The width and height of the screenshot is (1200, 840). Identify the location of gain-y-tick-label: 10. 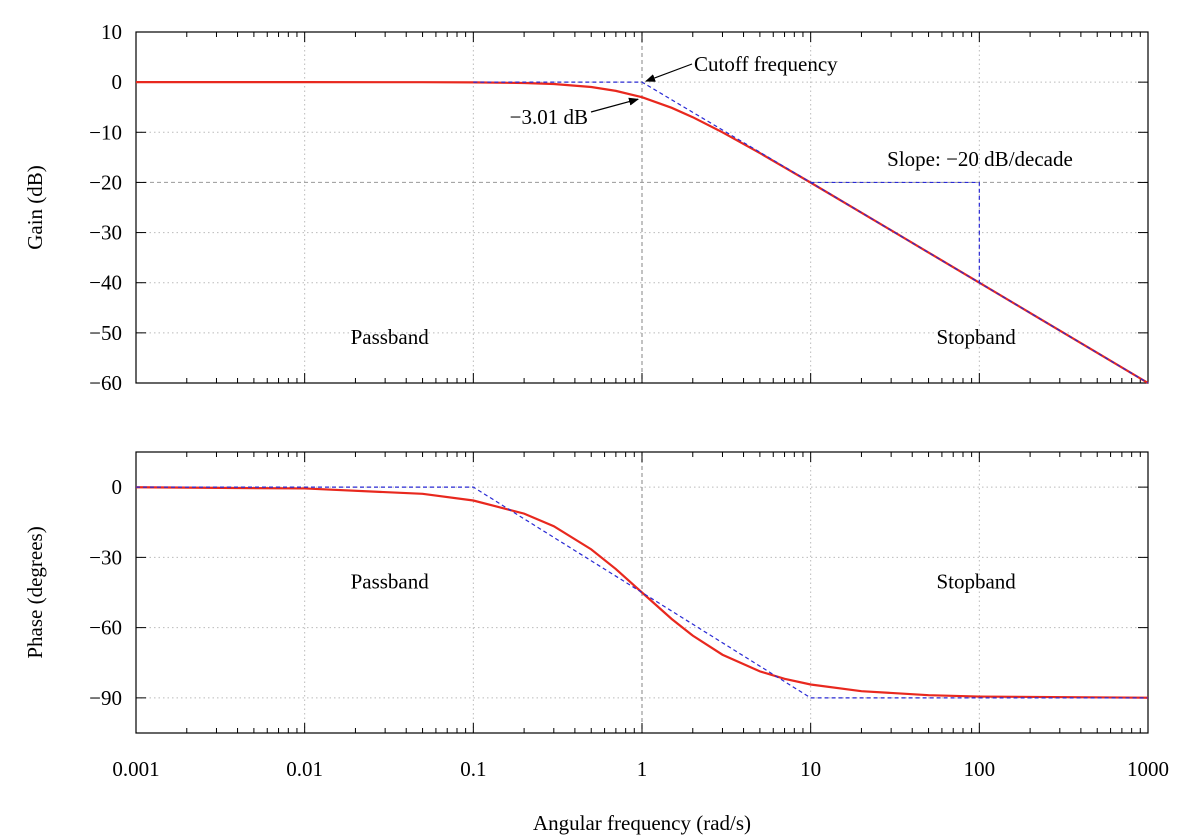
(111, 32).